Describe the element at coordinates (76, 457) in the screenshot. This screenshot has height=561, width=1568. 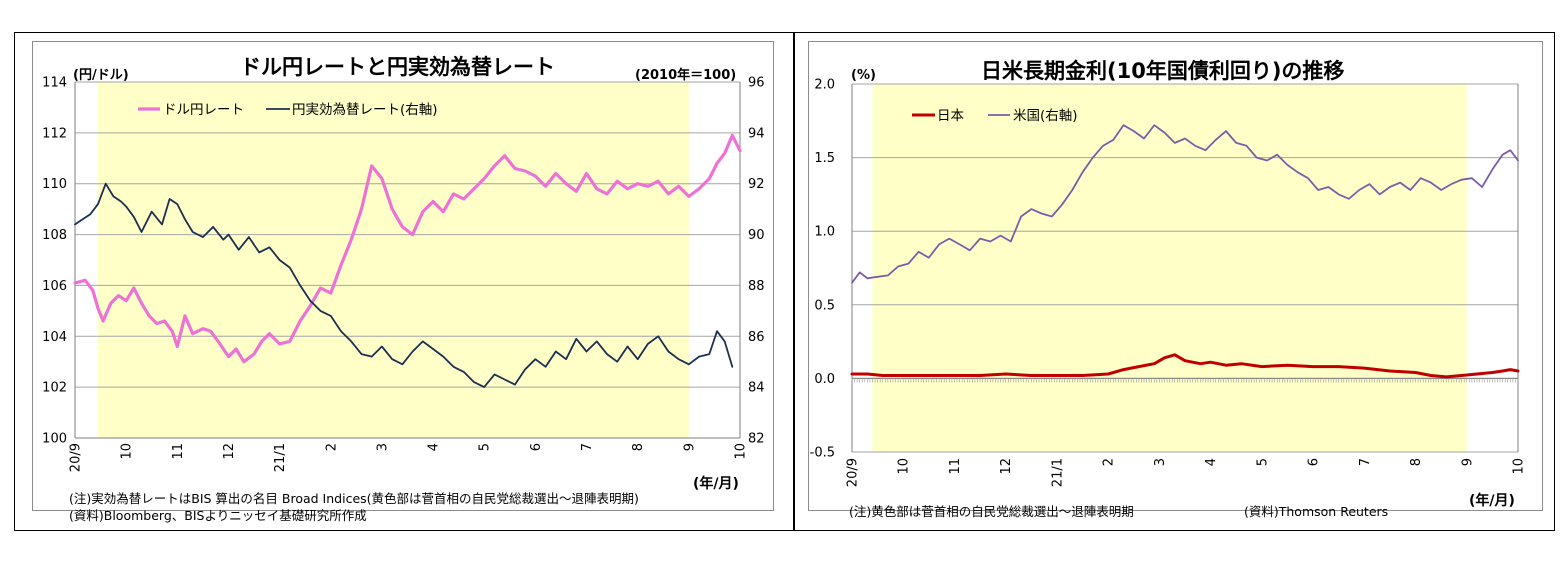
I see `chart1-x-tick-label: 20/9` at that location.